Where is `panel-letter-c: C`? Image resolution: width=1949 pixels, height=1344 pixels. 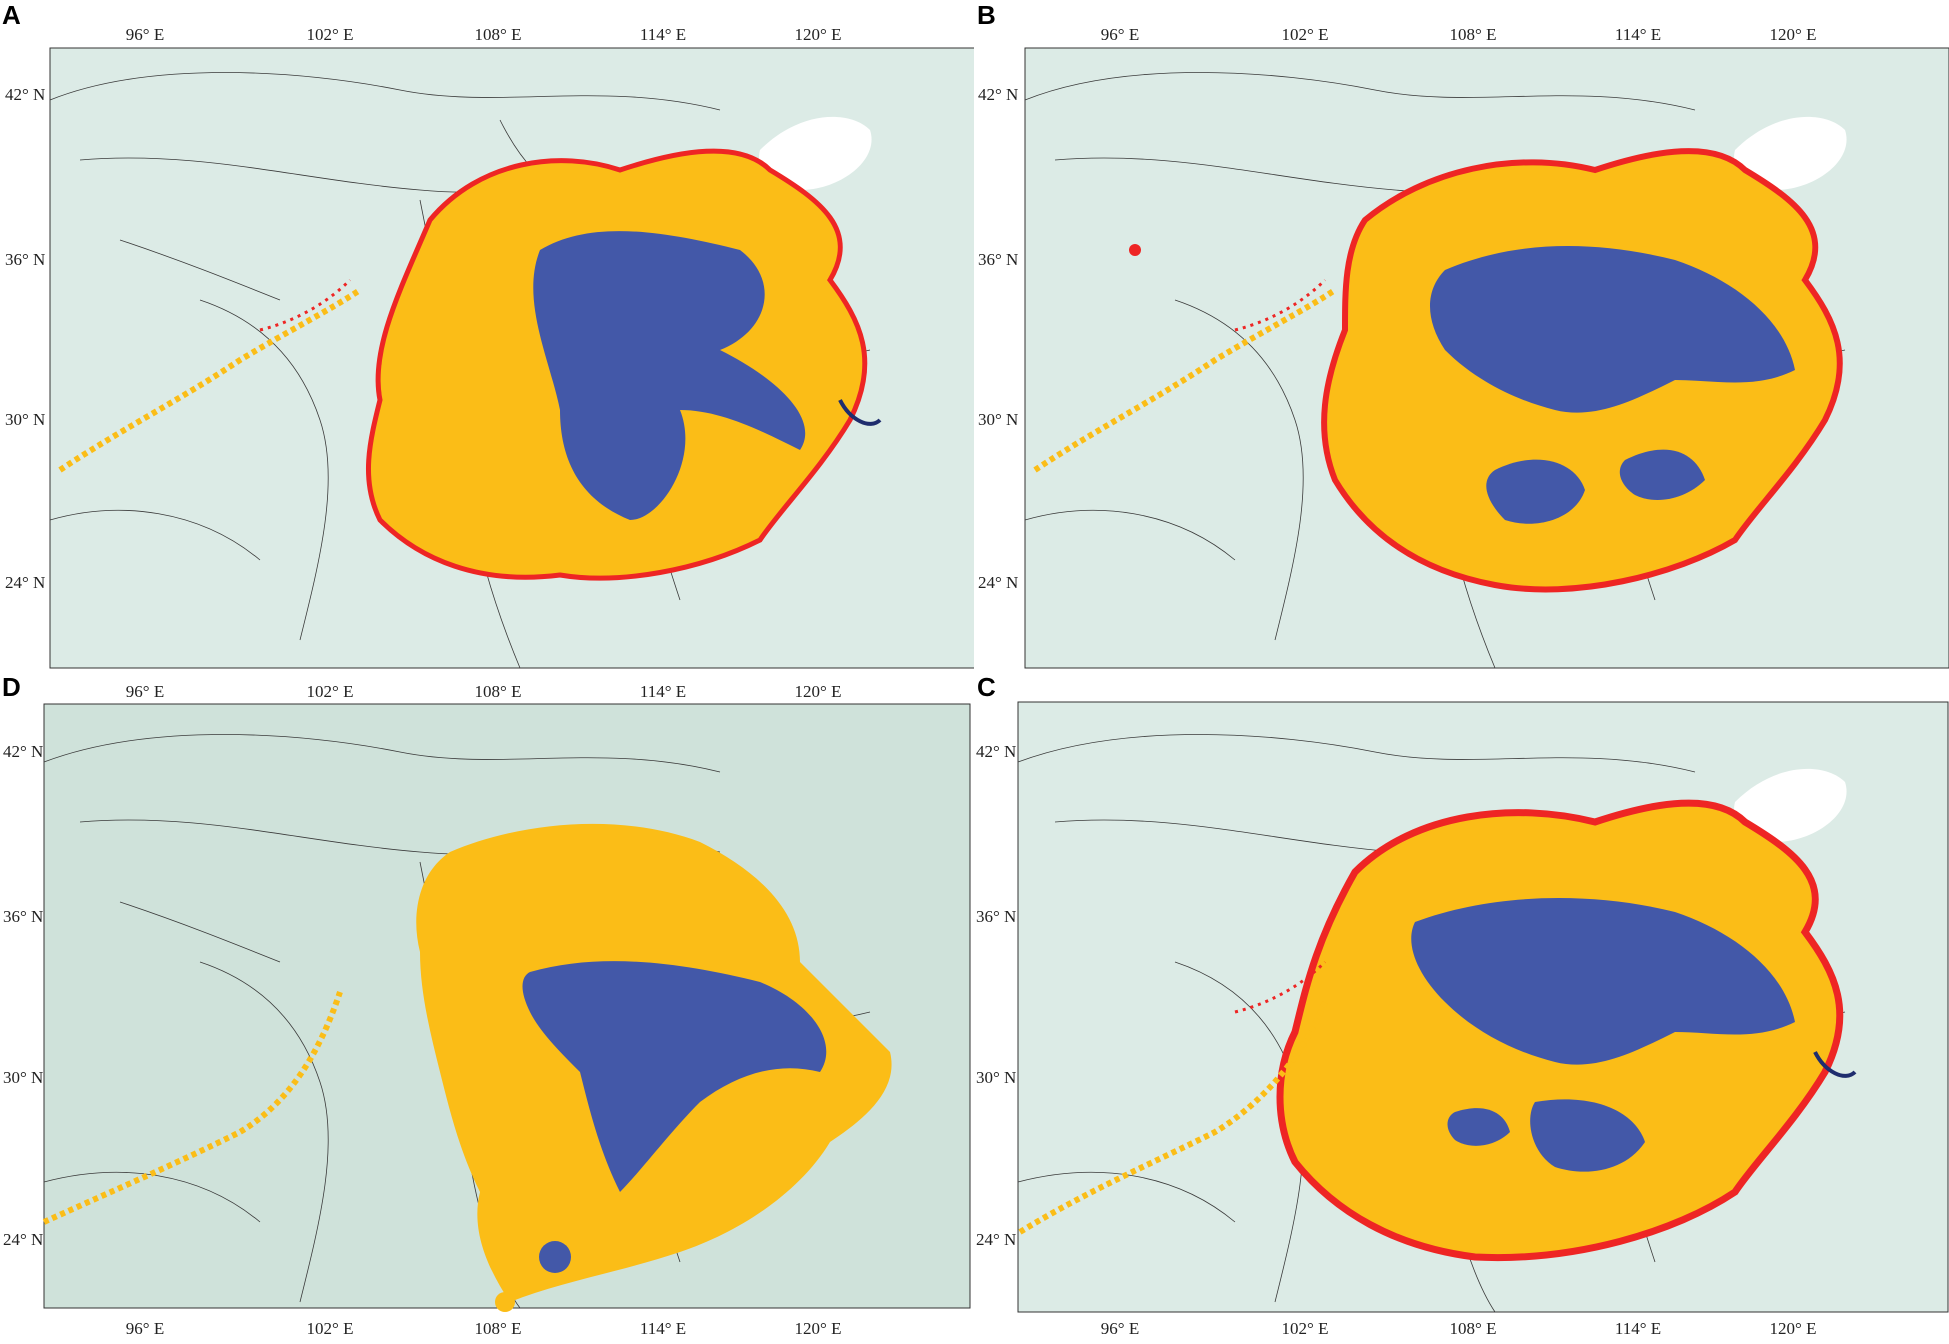 panel-letter-c: C is located at coordinates (986, 687).